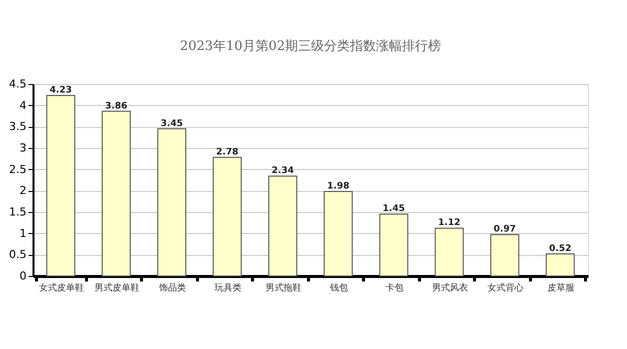 The height and width of the screenshot is (349, 627). What do you see at coordinates (23, 276) in the screenshot?
I see `y-tick-label: 0` at bounding box center [23, 276].